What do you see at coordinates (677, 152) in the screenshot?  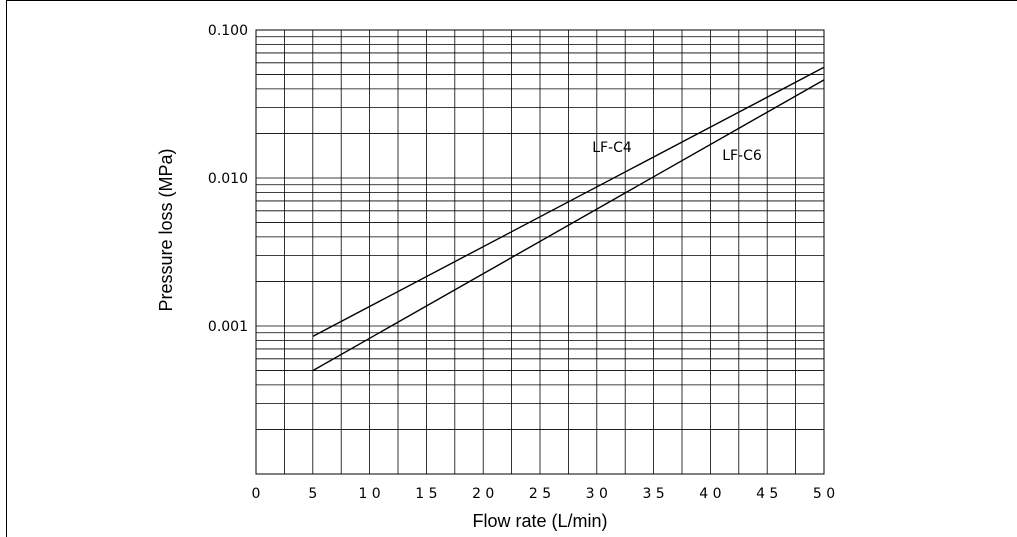 I see `series-labels: LF-C4 LF-C6` at bounding box center [677, 152].